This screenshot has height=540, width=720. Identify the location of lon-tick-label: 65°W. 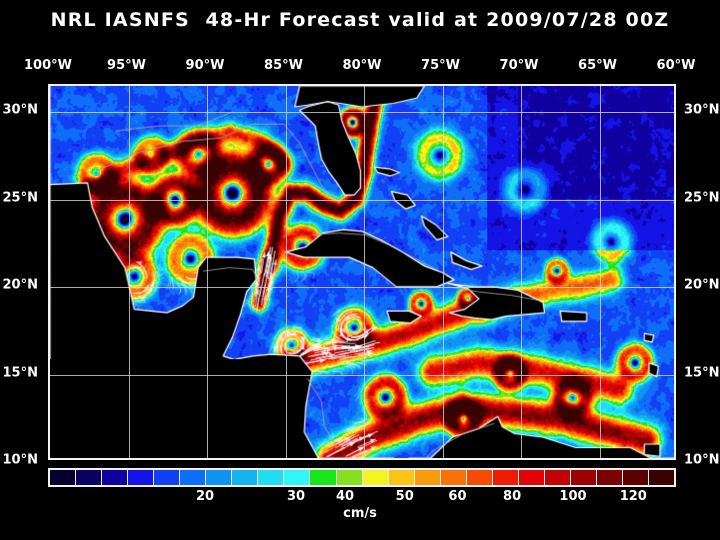
(597, 65).